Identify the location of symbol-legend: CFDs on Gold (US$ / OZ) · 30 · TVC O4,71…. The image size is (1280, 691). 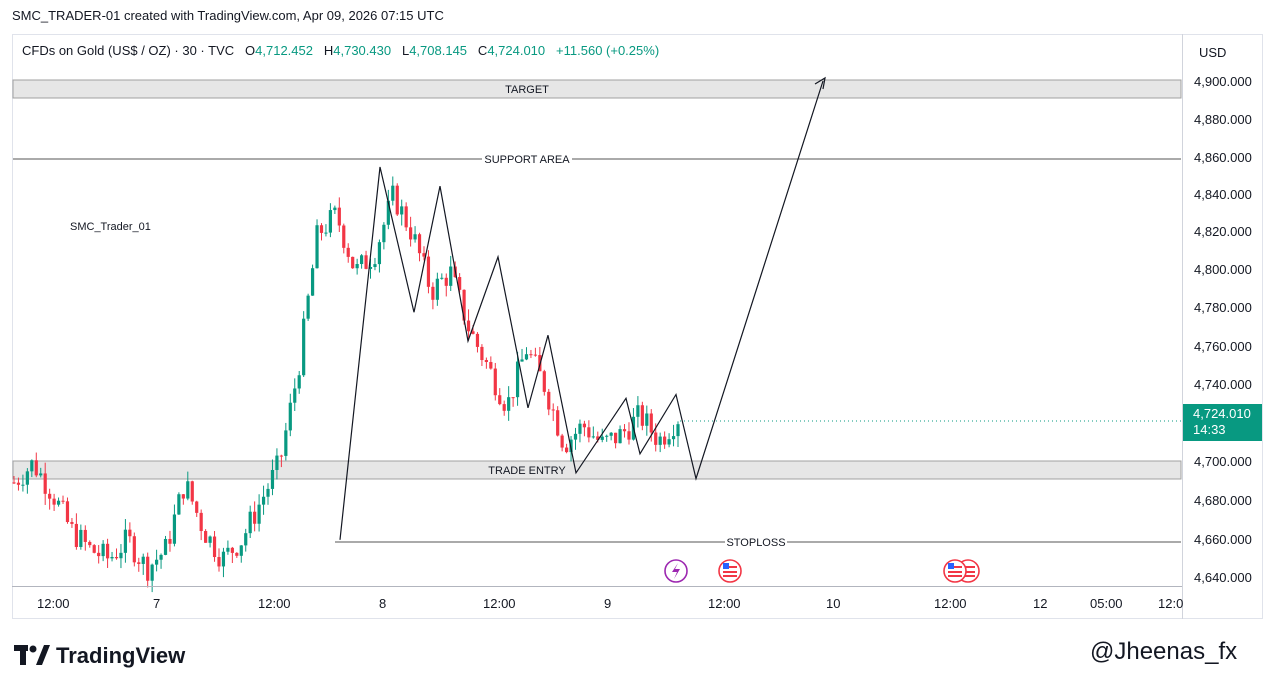
(340, 50).